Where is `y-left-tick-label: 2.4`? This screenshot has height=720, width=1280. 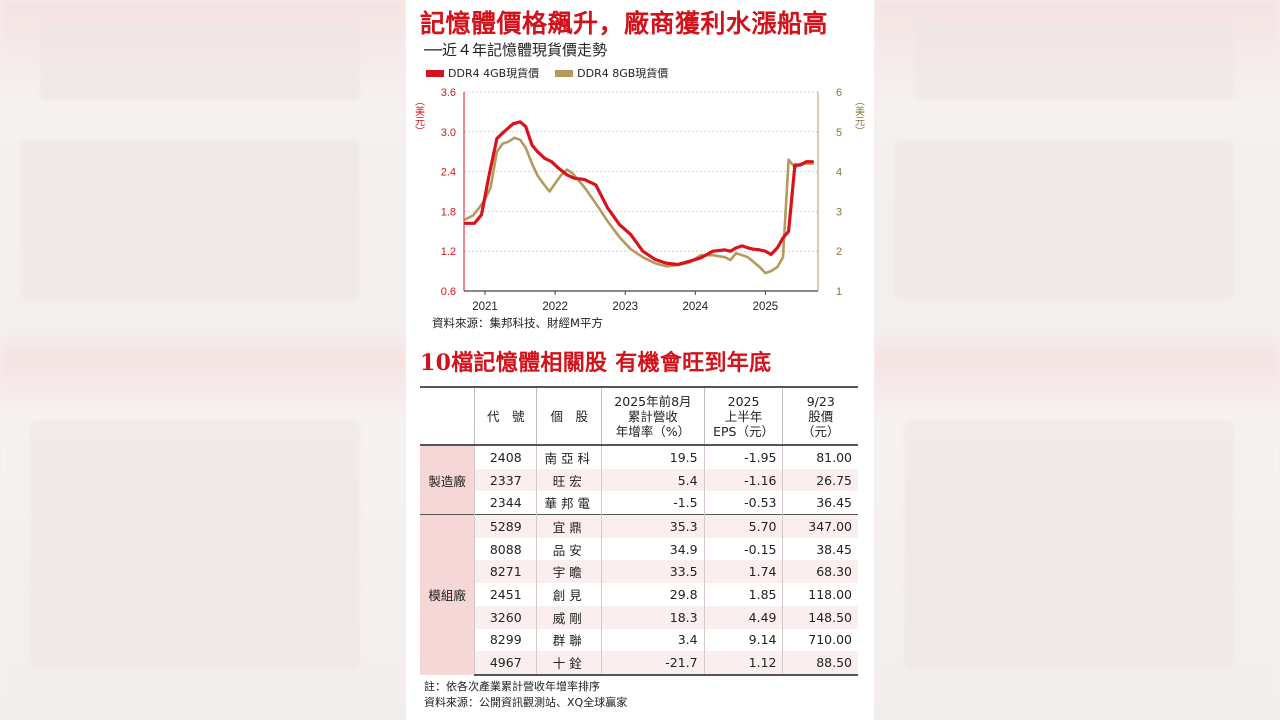 y-left-tick-label: 2.4 is located at coordinates (448, 173).